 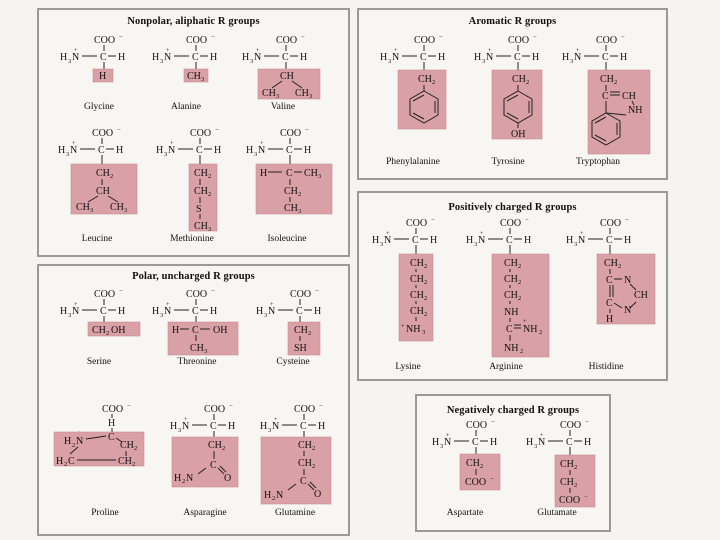 I want to click on panel-title-nonpolar: Nonpolar, aliphatic R groups, so click(x=193, y=21).